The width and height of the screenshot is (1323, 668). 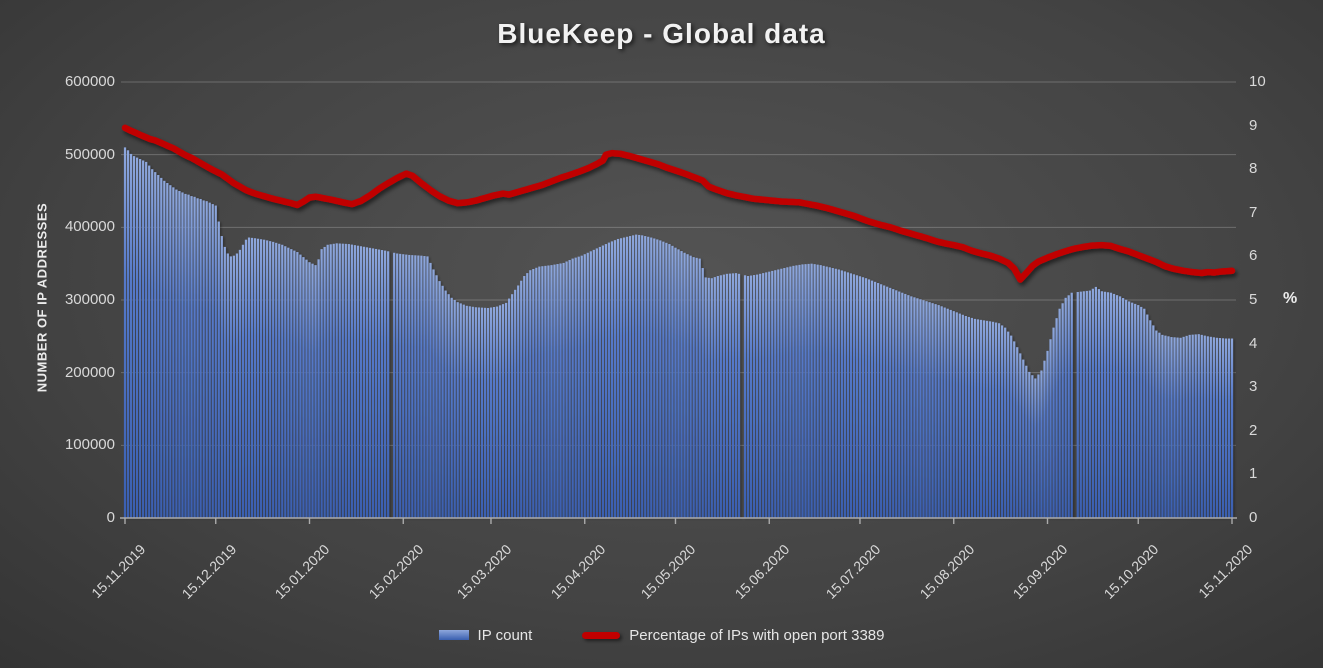 I want to click on y-right-tick-label: 3, so click(x=1253, y=387).